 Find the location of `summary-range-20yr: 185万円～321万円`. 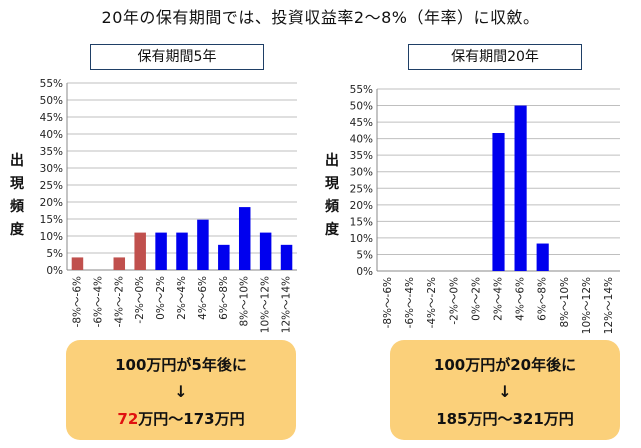

summary-range-20yr: 185万円～321万円 is located at coordinates (505, 419).